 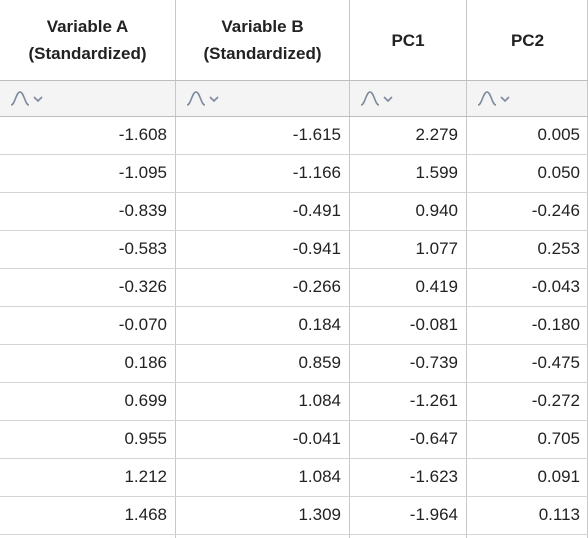 I want to click on table-cell: 0.859, so click(x=319, y=362).